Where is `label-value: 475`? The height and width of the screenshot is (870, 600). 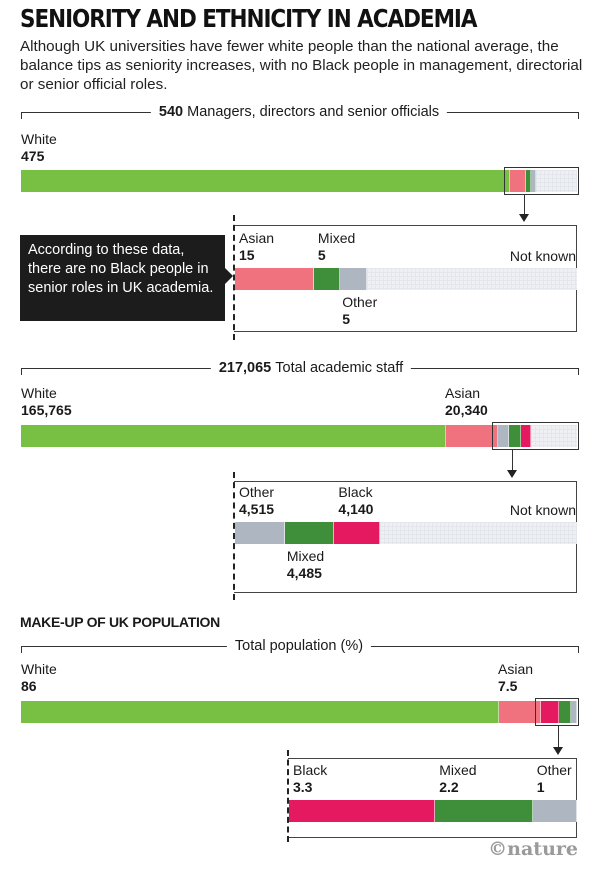 label-value: 475 is located at coordinates (33, 156).